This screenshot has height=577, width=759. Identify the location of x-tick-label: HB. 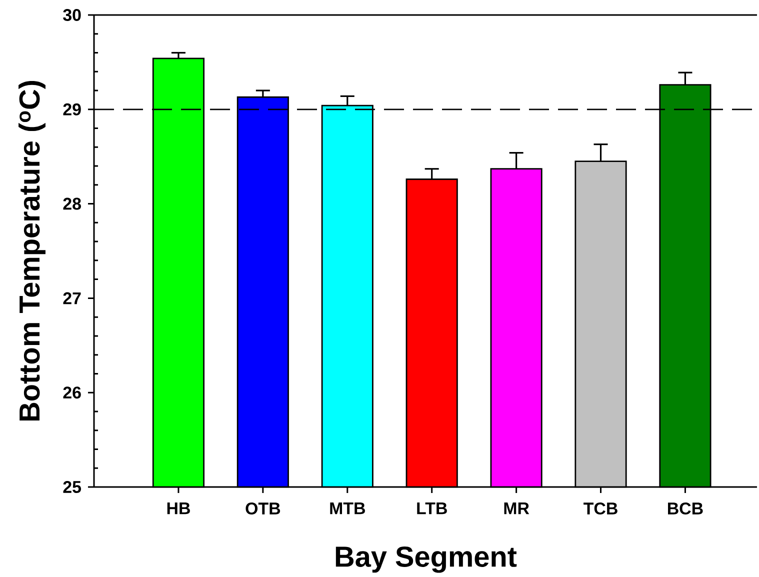
(178, 508).